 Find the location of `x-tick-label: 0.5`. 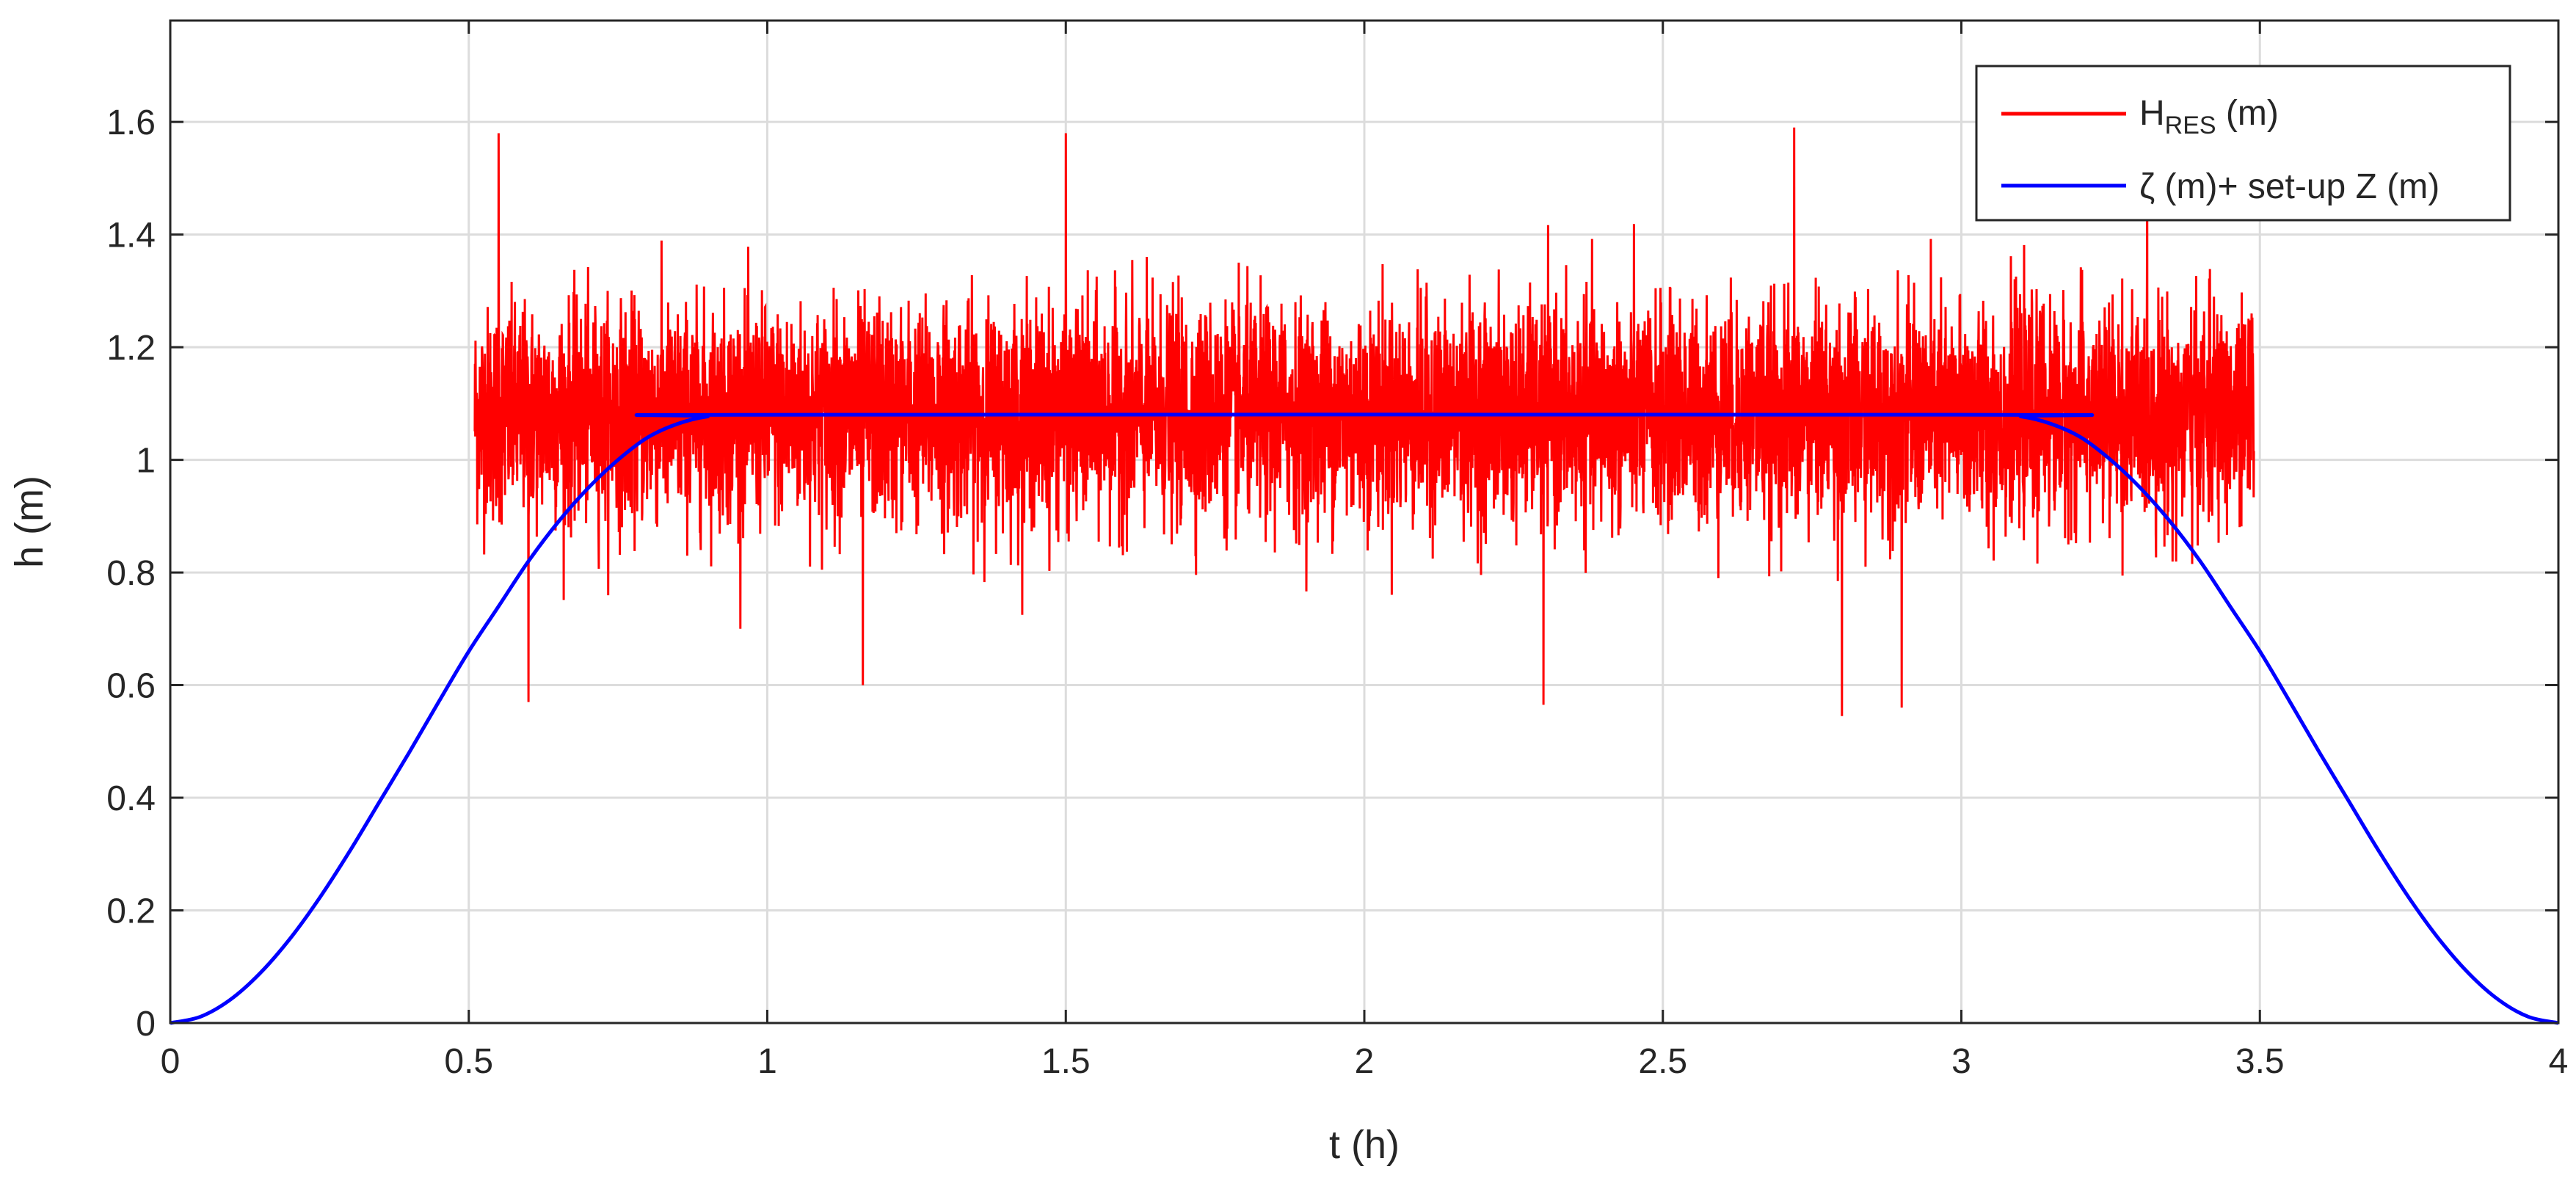

x-tick-label: 0.5 is located at coordinates (468, 1061).